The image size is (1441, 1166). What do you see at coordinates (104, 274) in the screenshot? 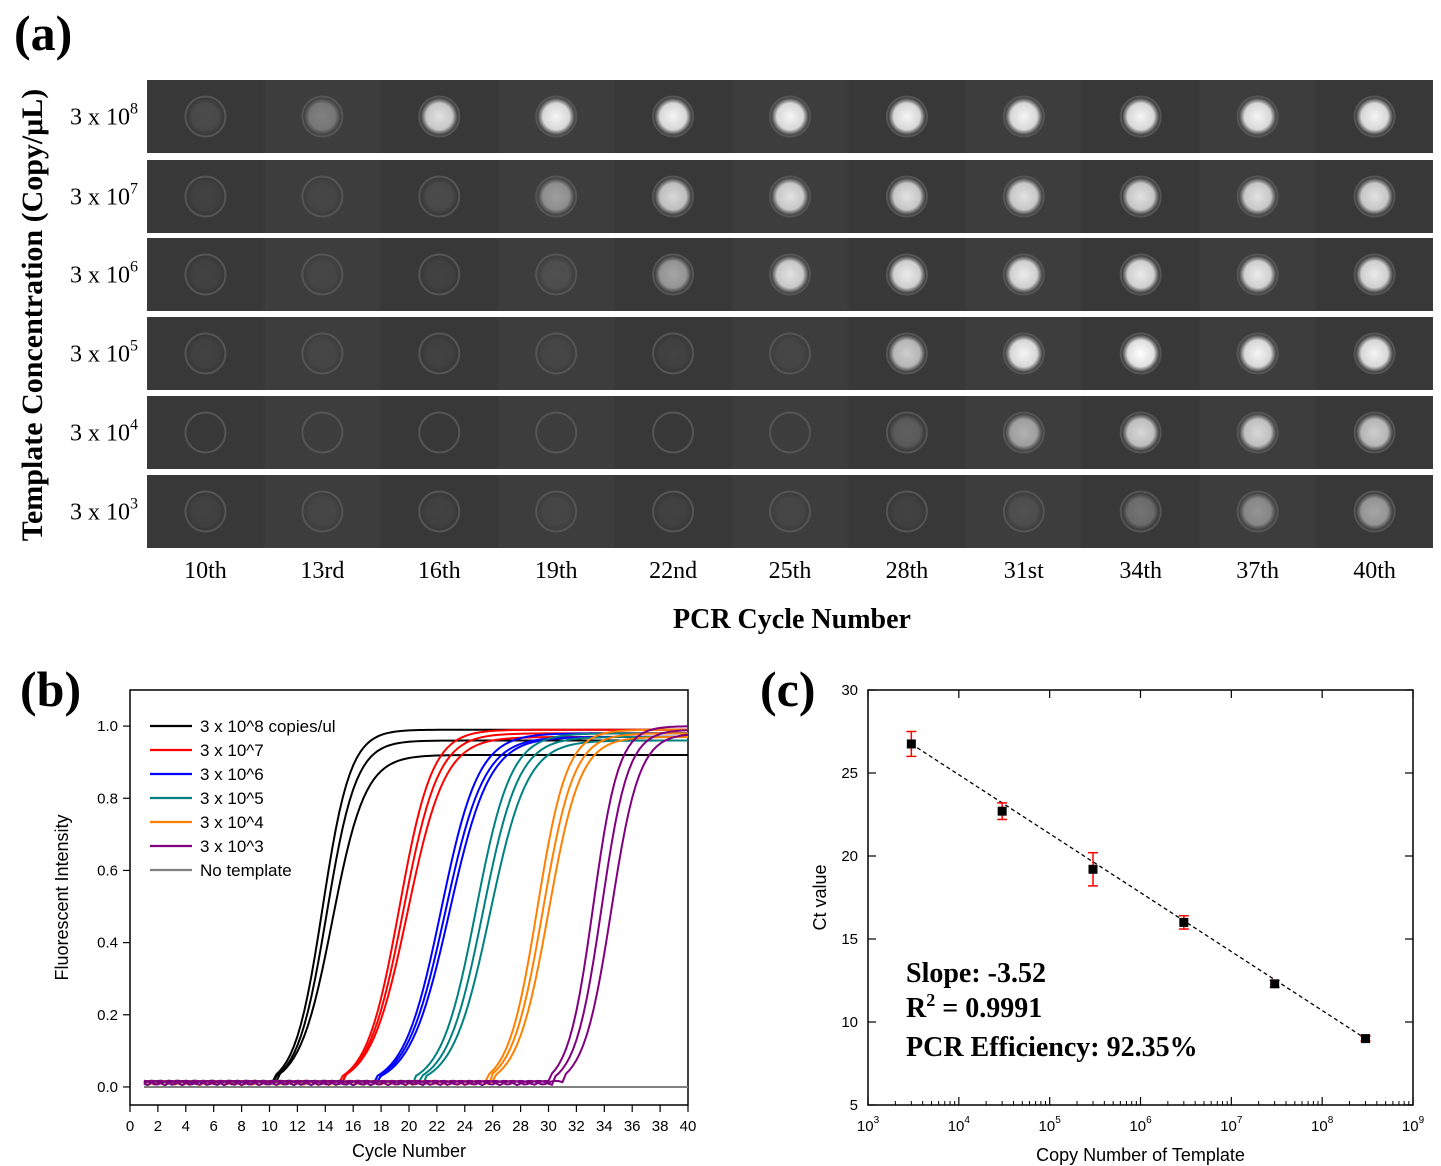
I see `row-label: 3 x 10⁶` at bounding box center [104, 274].